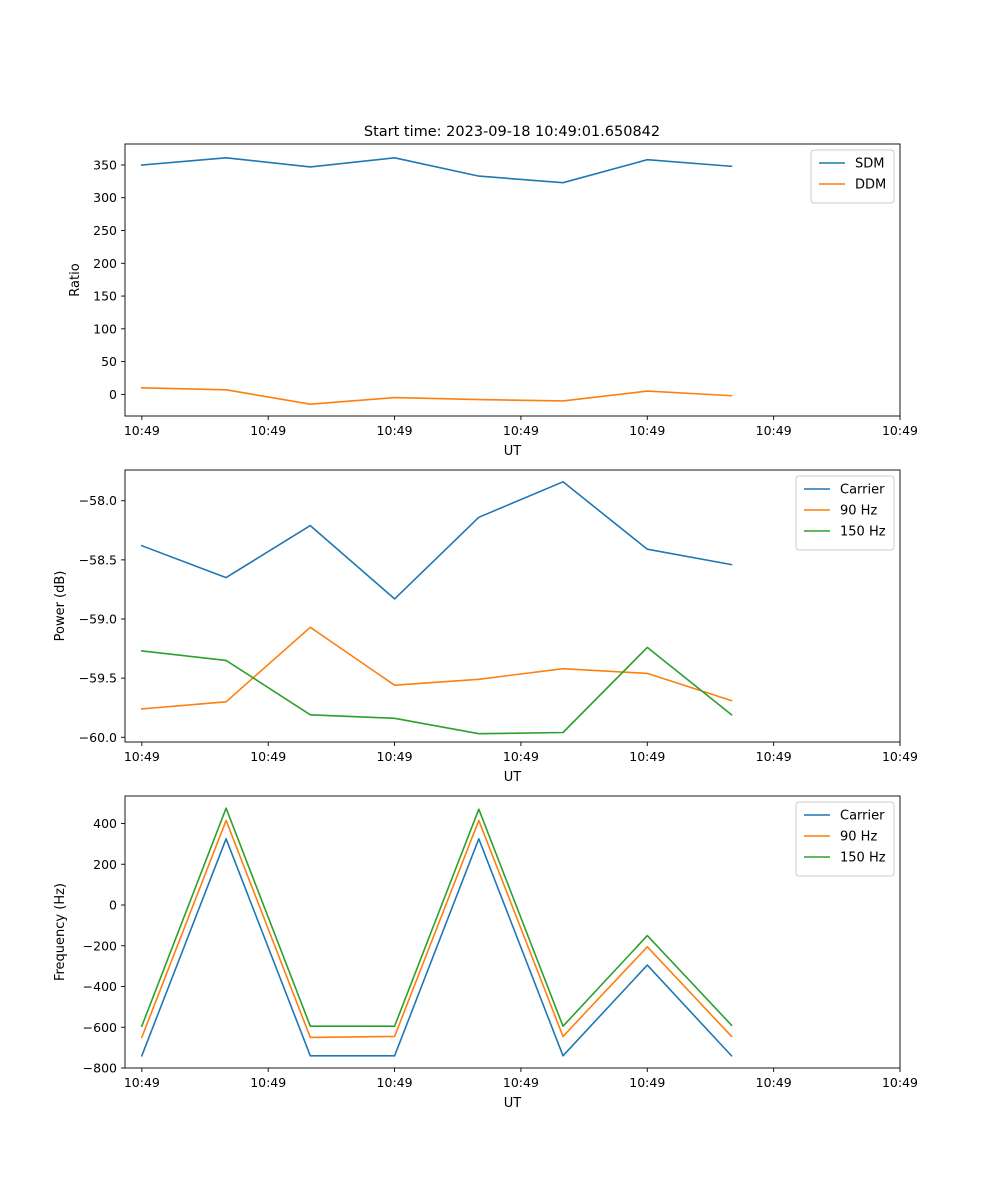  I want to click on legend-label: DDM, so click(870, 185).